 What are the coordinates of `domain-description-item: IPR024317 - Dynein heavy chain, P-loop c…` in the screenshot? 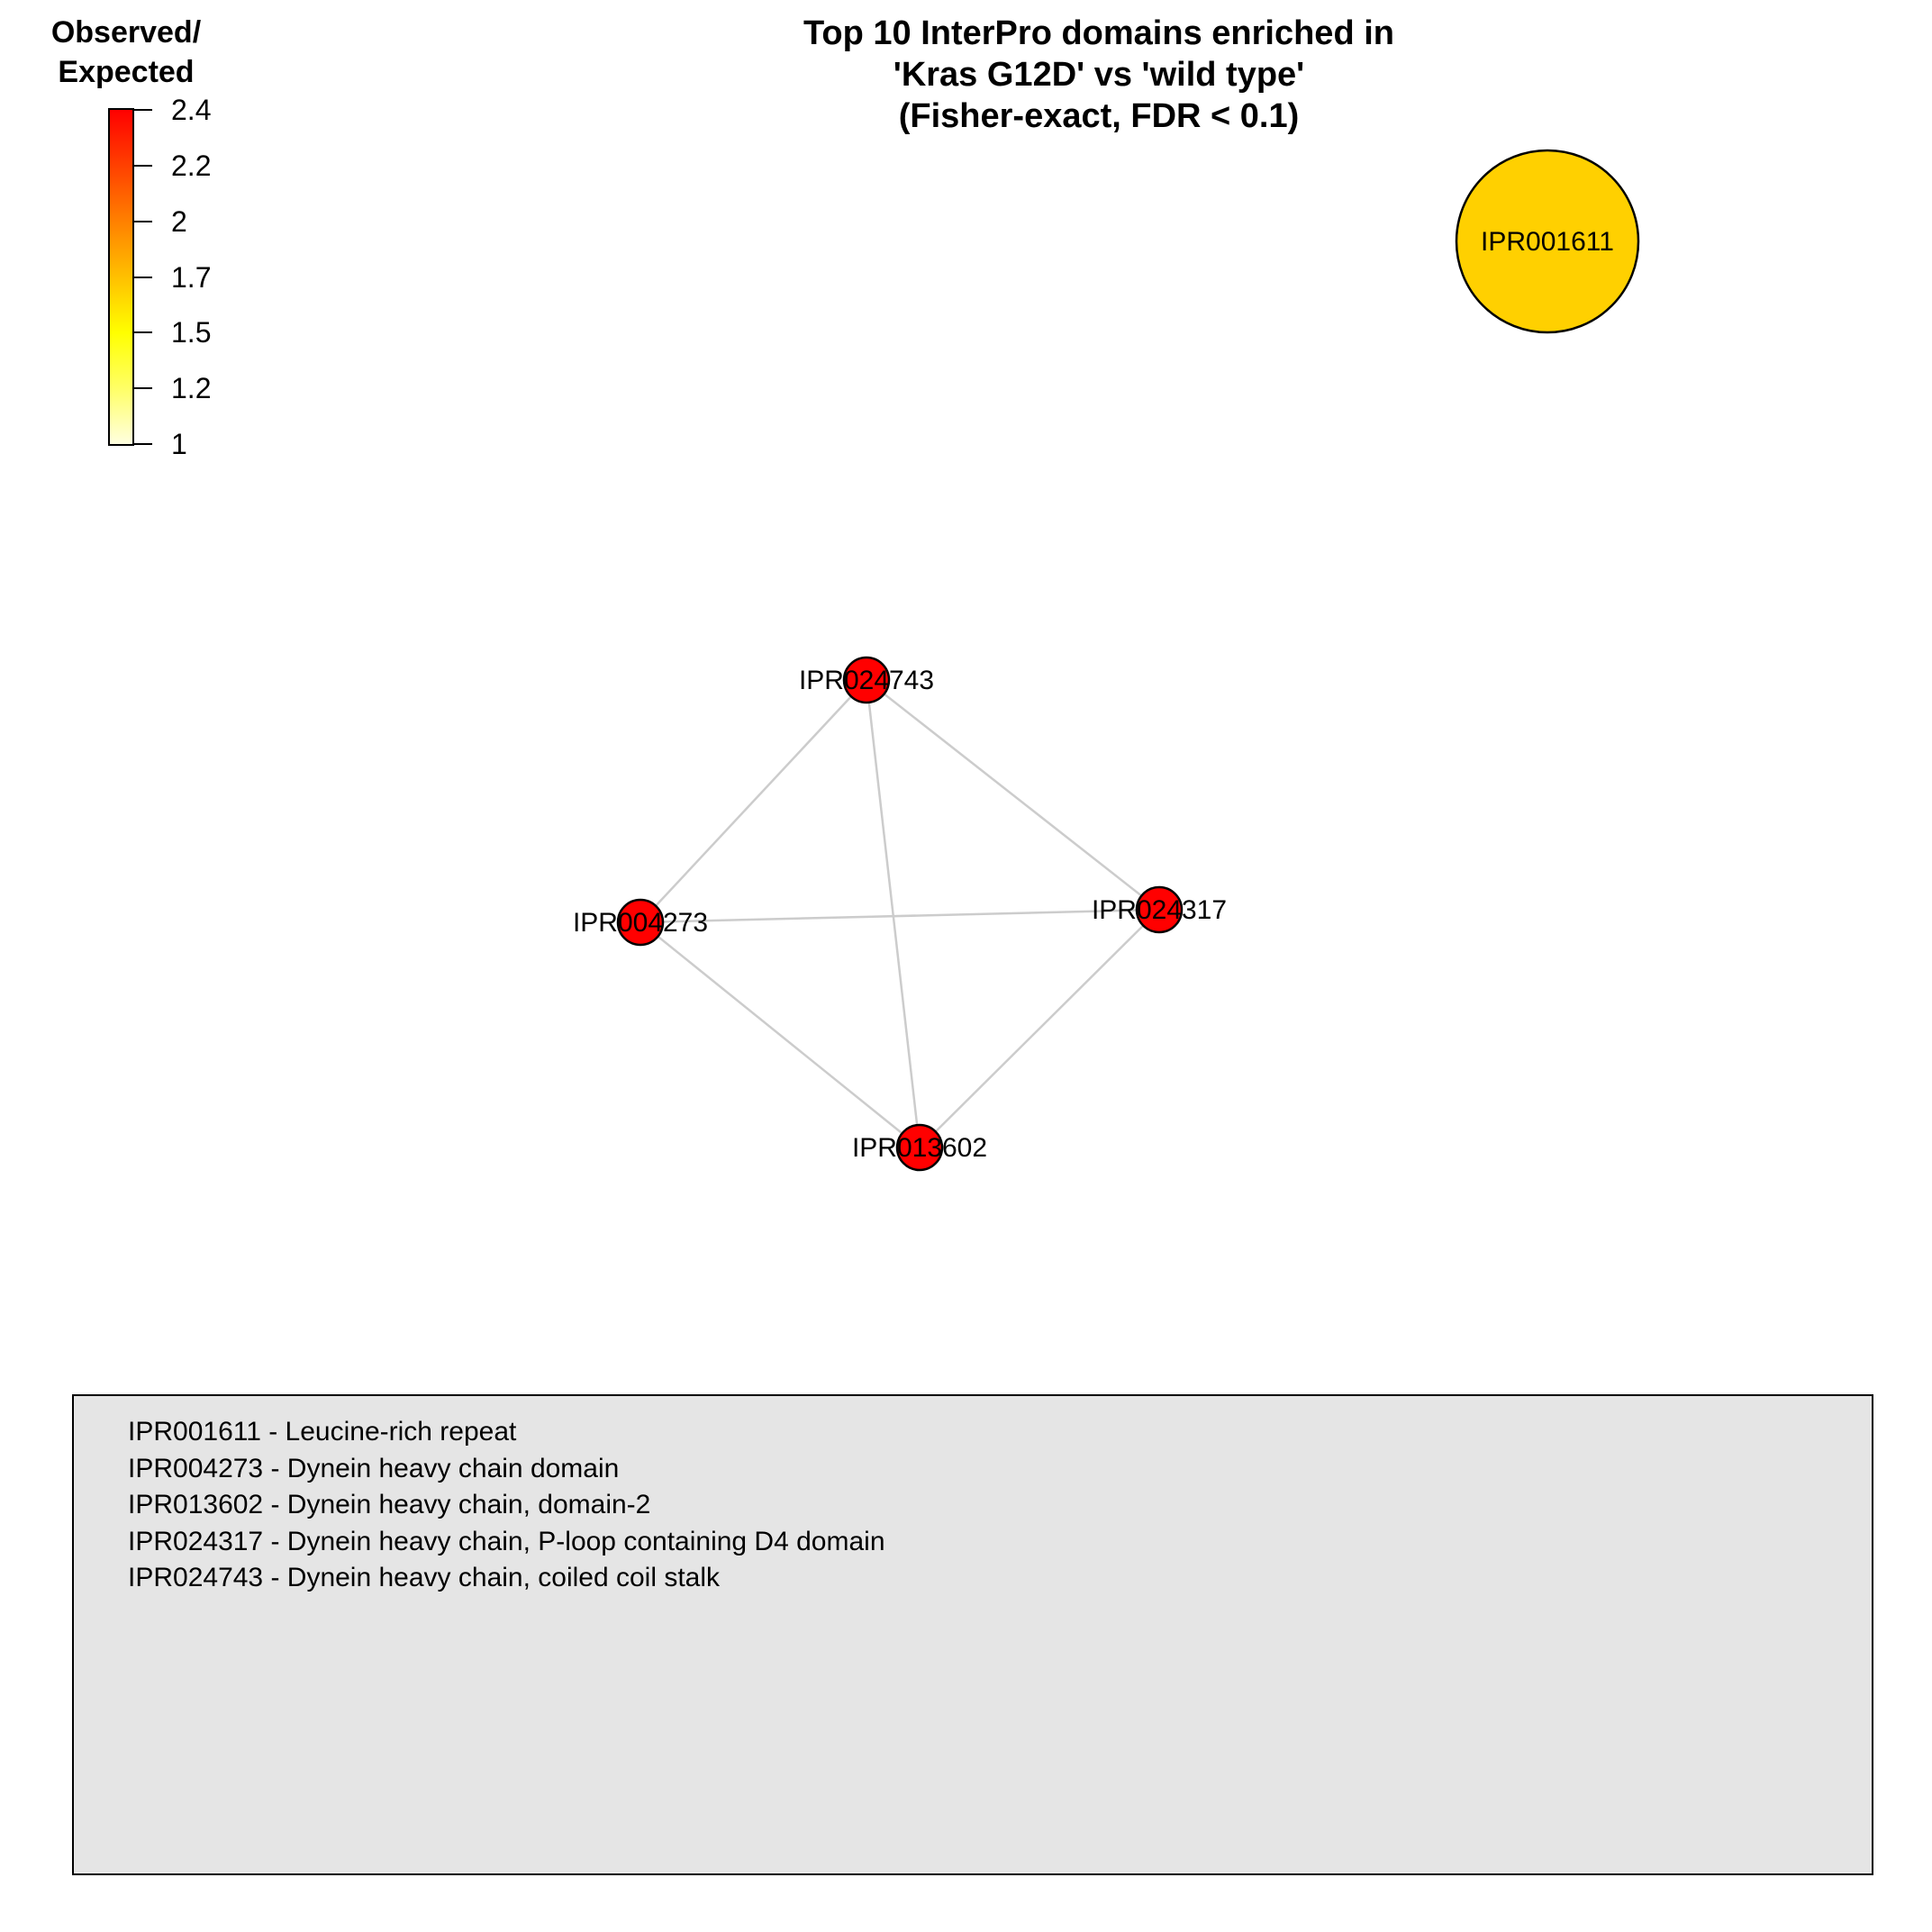 It's located at (506, 1541).